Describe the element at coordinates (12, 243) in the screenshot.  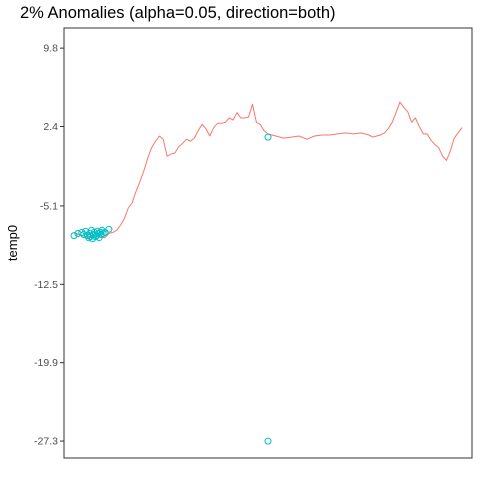
I see `y-axis-title: temp0` at that location.